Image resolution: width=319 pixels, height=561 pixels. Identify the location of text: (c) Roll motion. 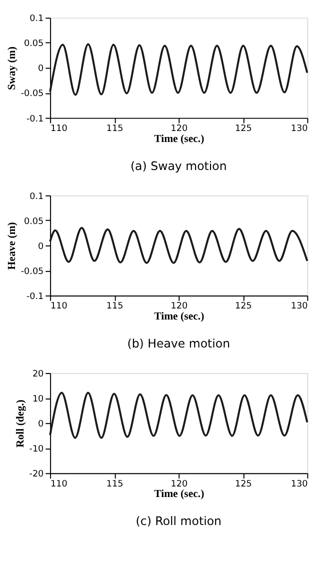
(179, 521).